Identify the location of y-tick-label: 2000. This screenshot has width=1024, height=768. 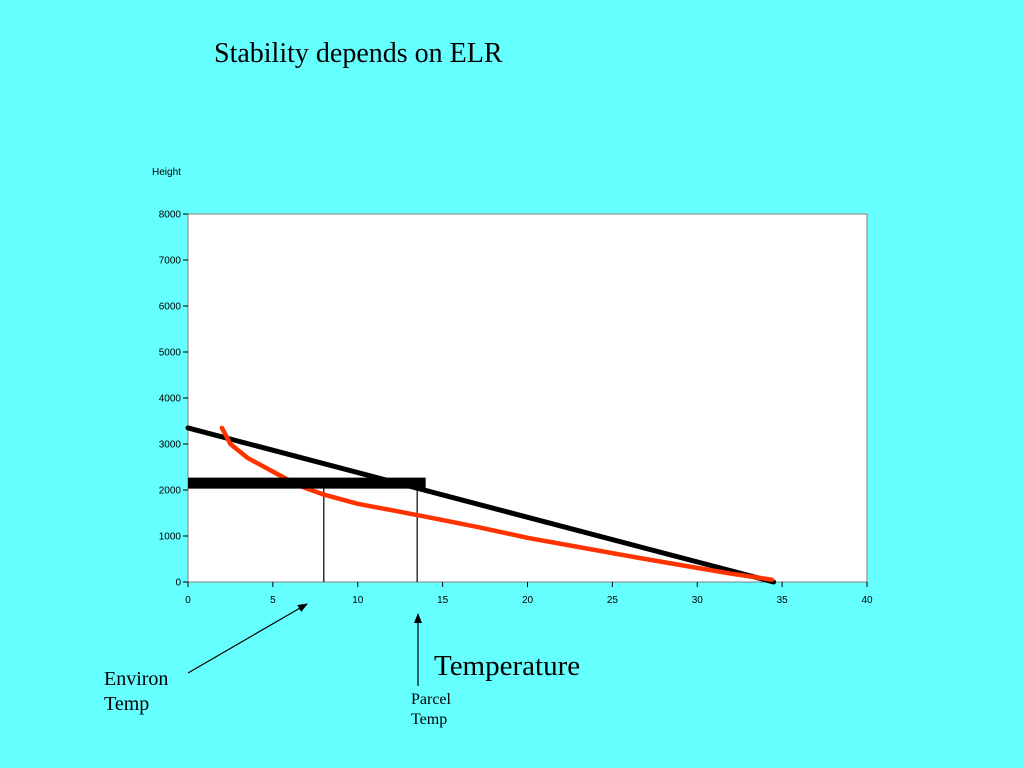
(170, 491).